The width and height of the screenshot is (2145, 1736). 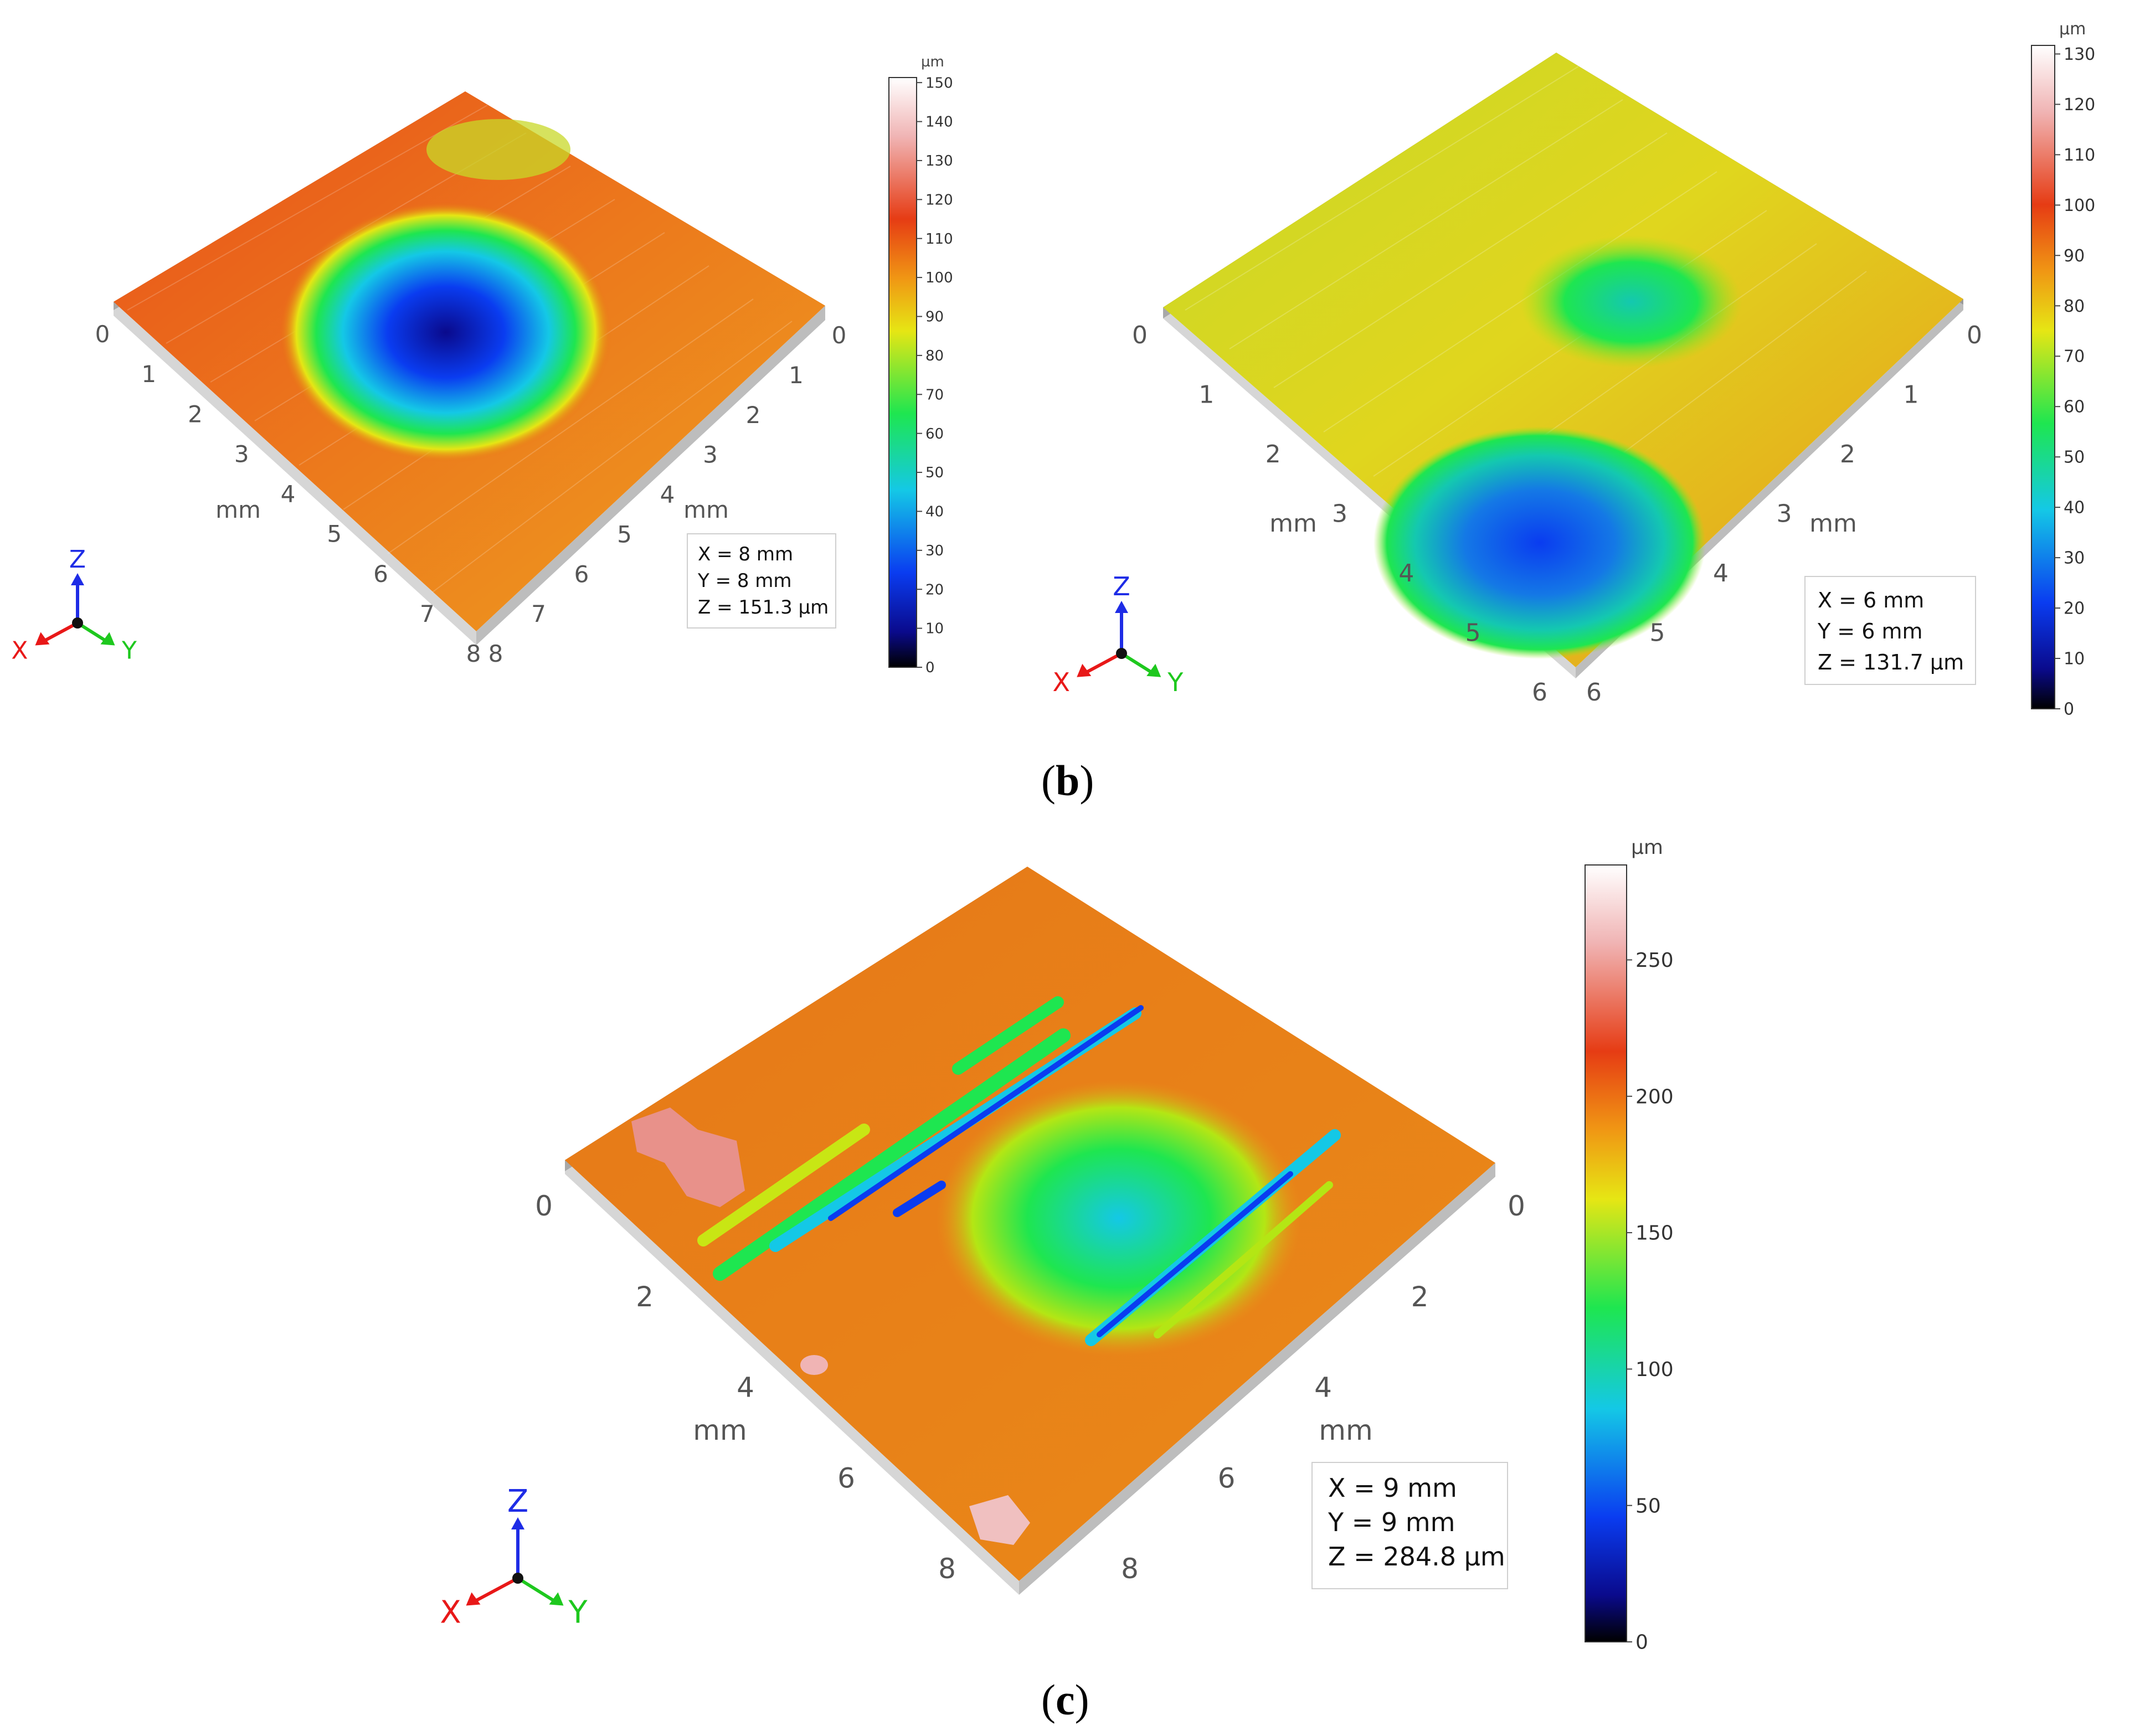 What do you see at coordinates (129, 651) in the screenshot?
I see `panel-a-triad-y-label: Y` at bounding box center [129, 651].